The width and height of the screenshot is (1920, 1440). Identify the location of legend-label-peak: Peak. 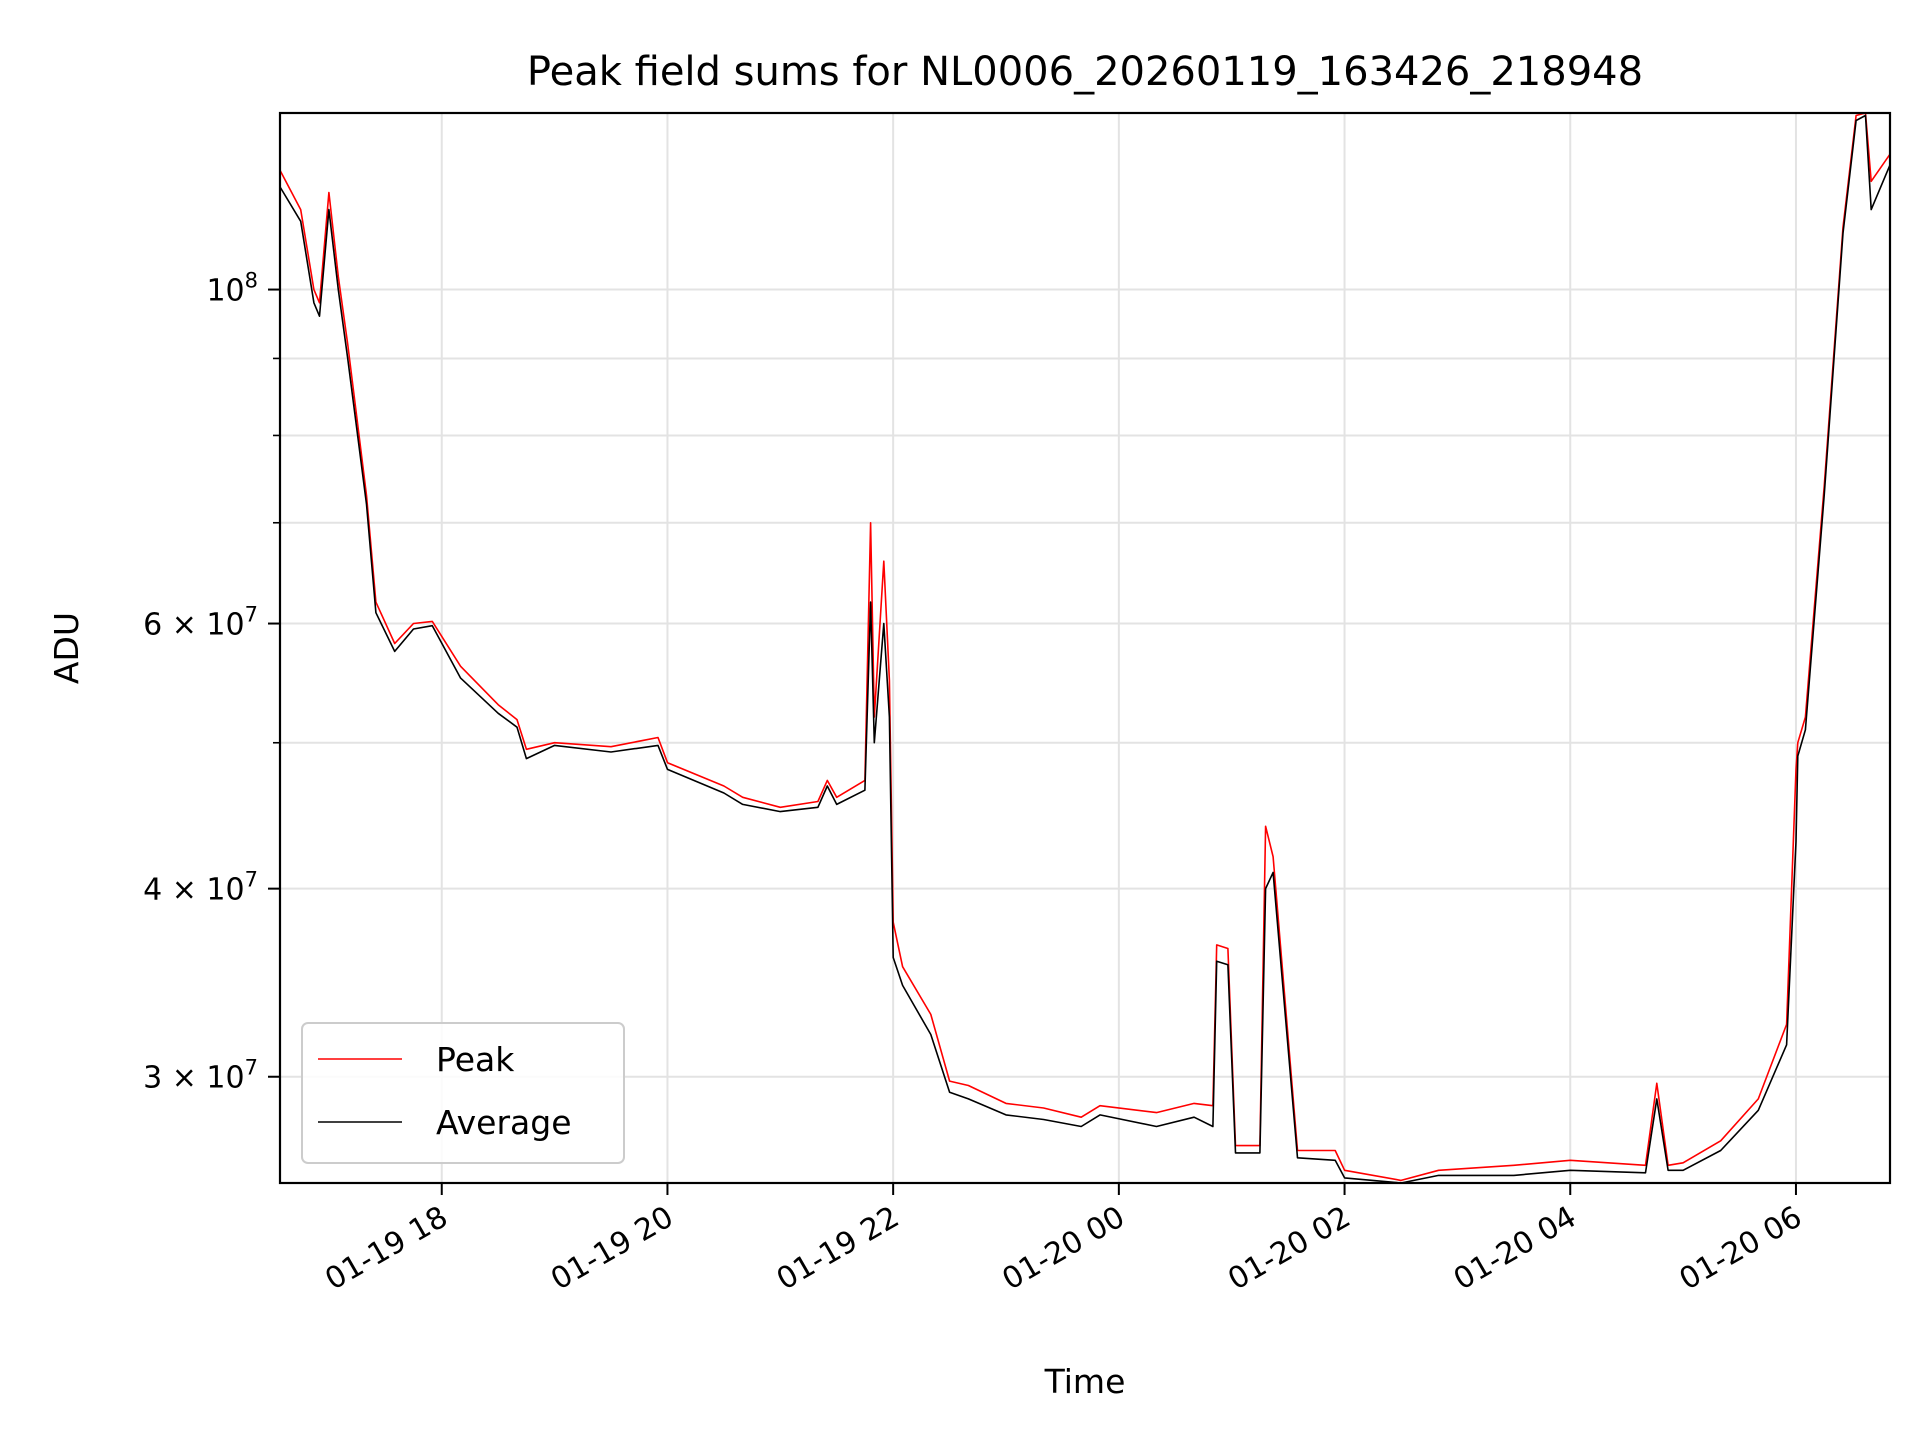
(475, 1059).